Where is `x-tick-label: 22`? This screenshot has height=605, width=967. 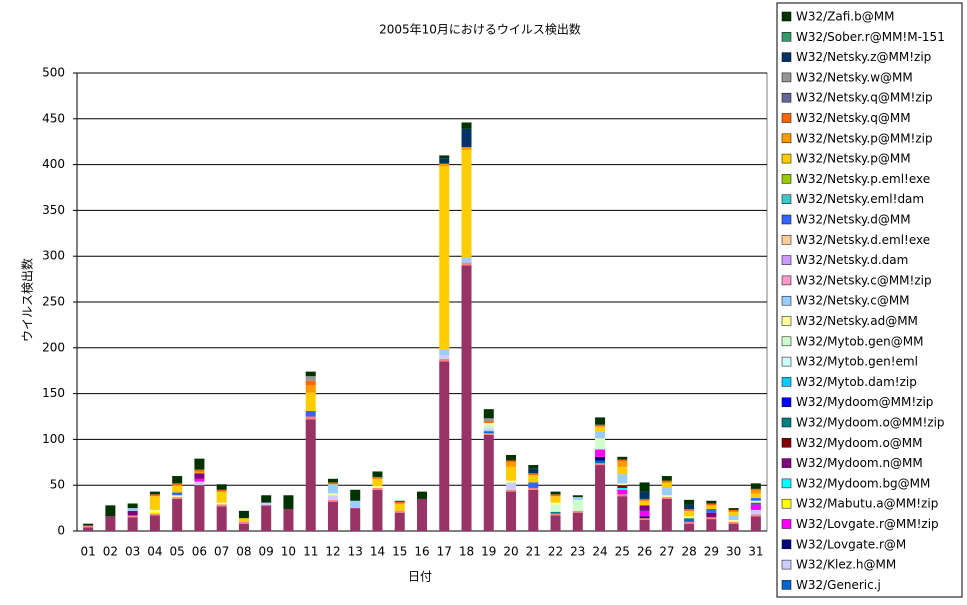
x-tick-label: 22 is located at coordinates (555, 552).